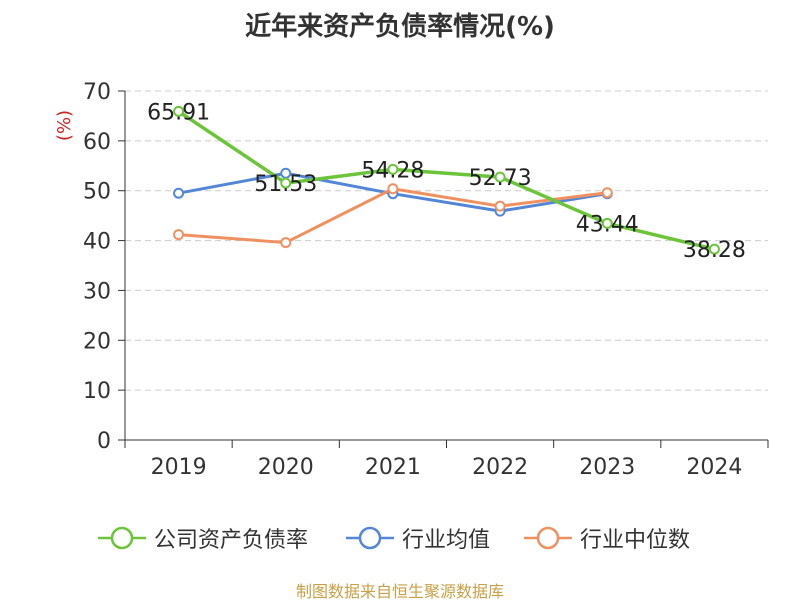 The height and width of the screenshot is (602, 800). Describe the element at coordinates (400, 27) in the screenshot. I see `chart-title: 近年来资产负债率情况(%)` at that location.